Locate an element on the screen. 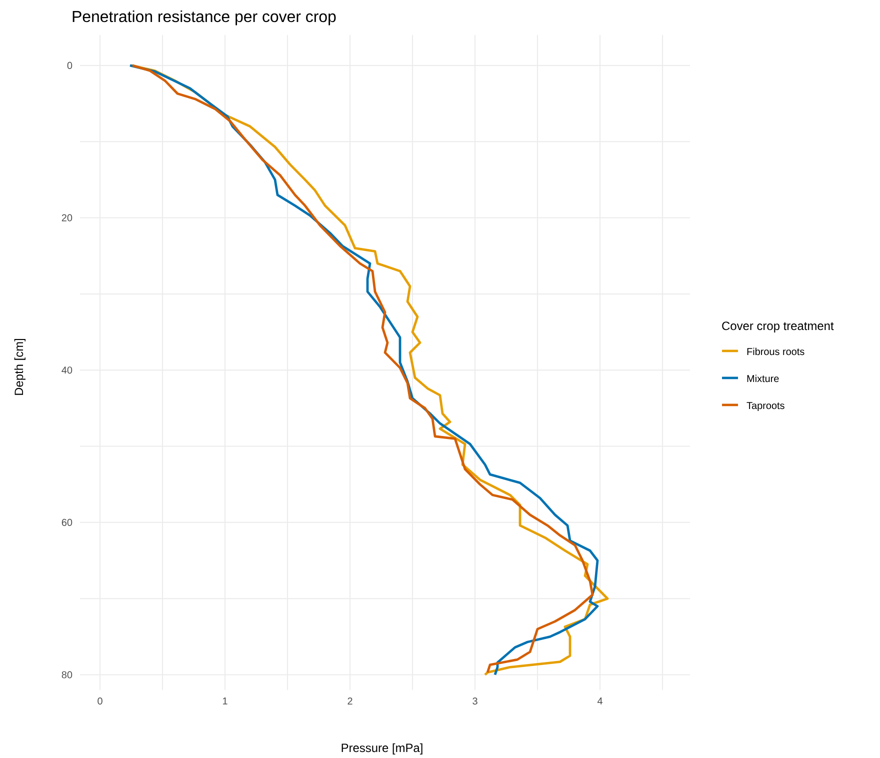 The height and width of the screenshot is (758, 880). y-tick-label: 60 is located at coordinates (67, 522).